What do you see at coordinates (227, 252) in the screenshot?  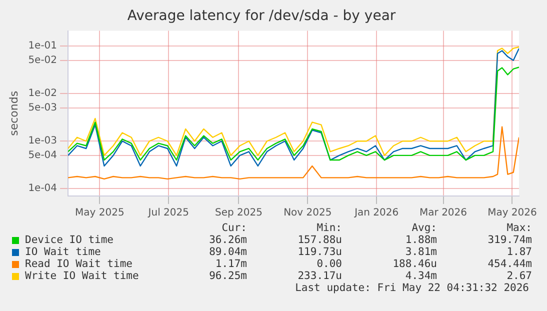 I see `text: 89.04m` at bounding box center [227, 252].